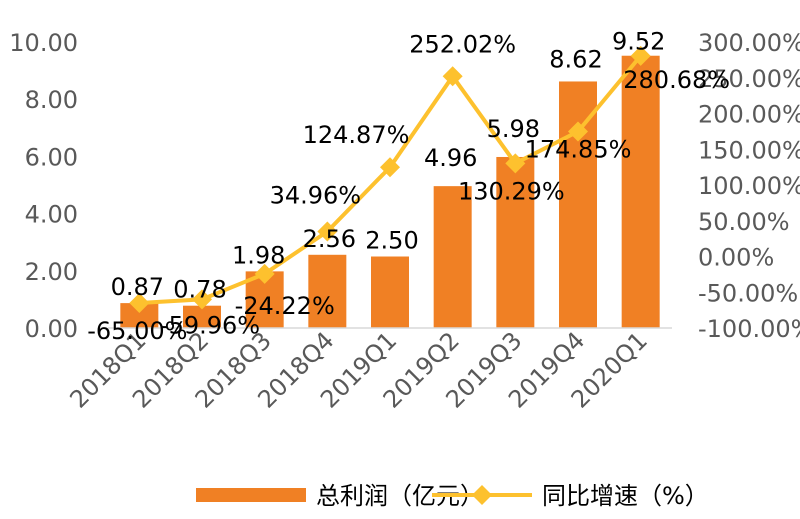  What do you see at coordinates (744, 222) in the screenshot?
I see `y-right-tick-label: 50.00%` at bounding box center [744, 222].